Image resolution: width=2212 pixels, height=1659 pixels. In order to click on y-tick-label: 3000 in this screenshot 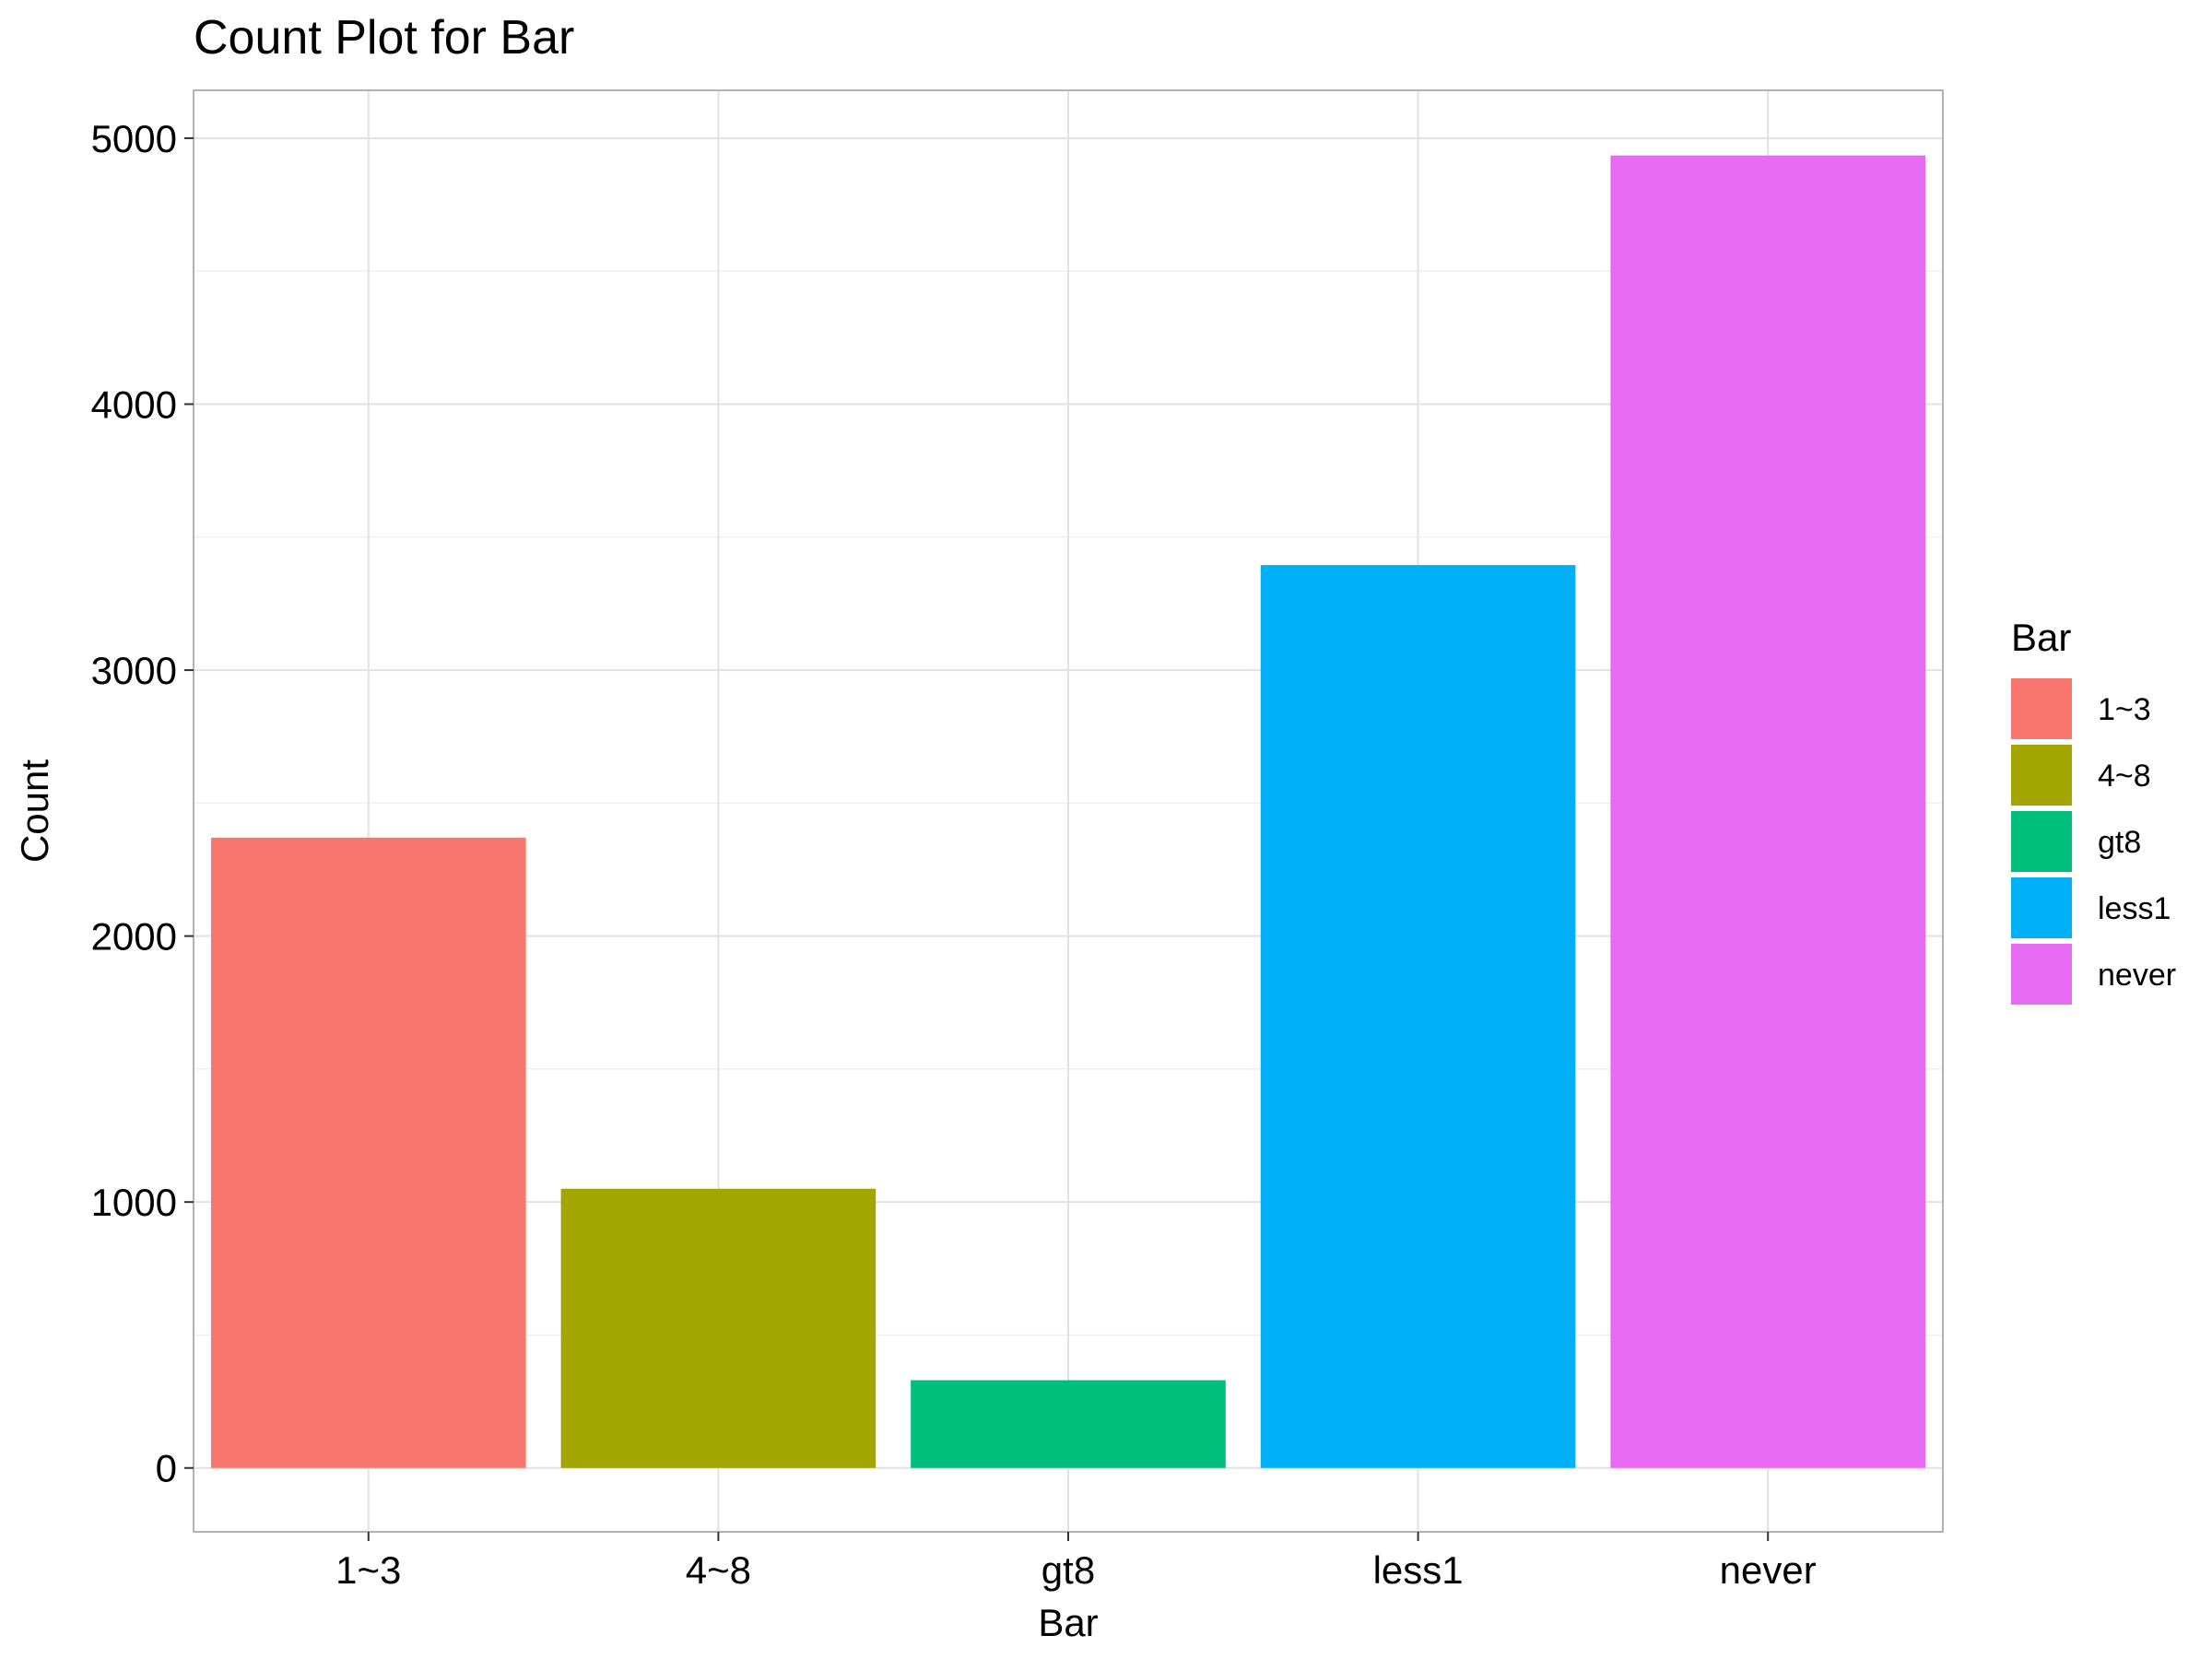, I will do `click(134, 670)`.